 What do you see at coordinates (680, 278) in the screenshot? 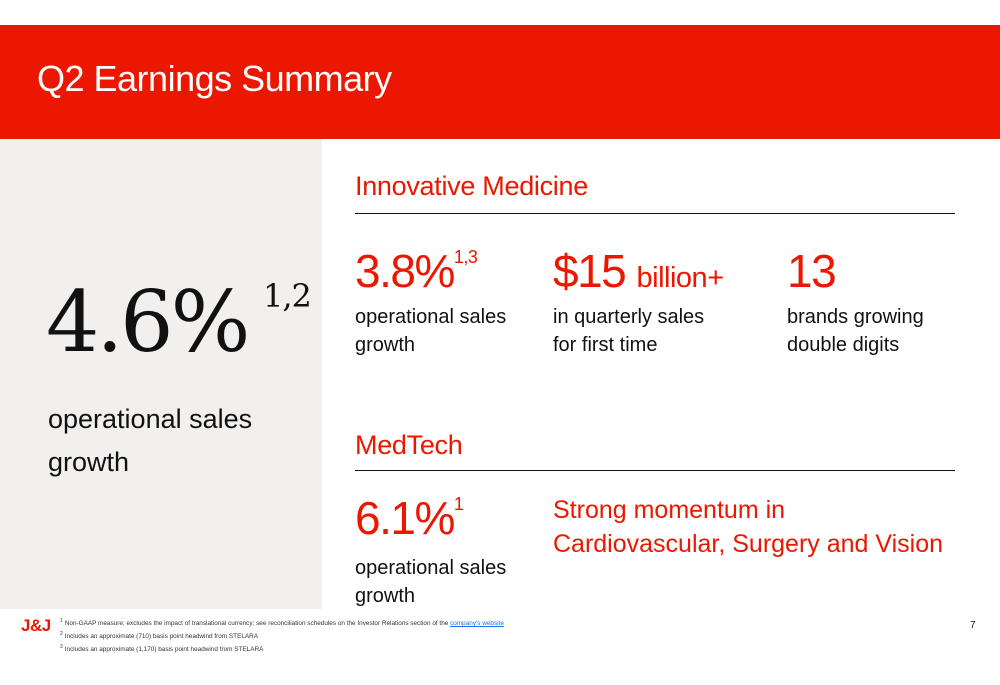
I see `im-quarterly-sales-suffix: billion+` at bounding box center [680, 278].